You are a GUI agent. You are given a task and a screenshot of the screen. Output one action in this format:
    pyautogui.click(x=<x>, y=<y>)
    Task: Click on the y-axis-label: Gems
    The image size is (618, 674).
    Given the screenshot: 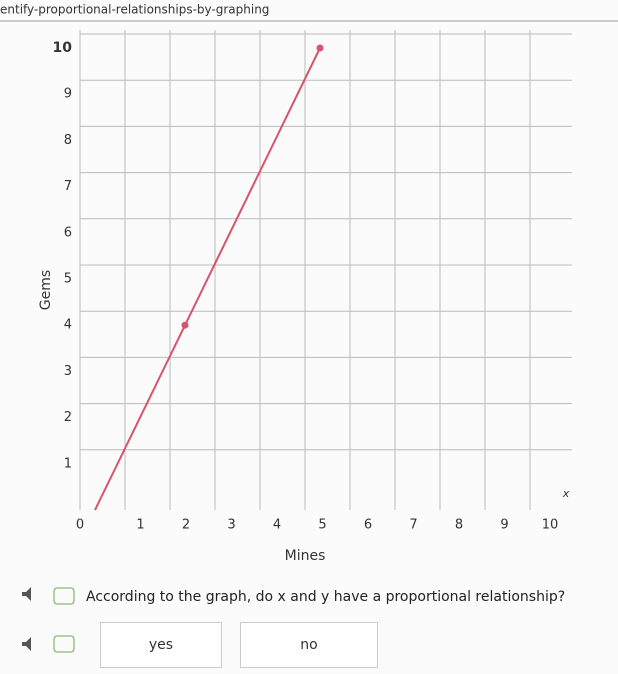 What is the action you would take?
    pyautogui.click(x=46, y=290)
    